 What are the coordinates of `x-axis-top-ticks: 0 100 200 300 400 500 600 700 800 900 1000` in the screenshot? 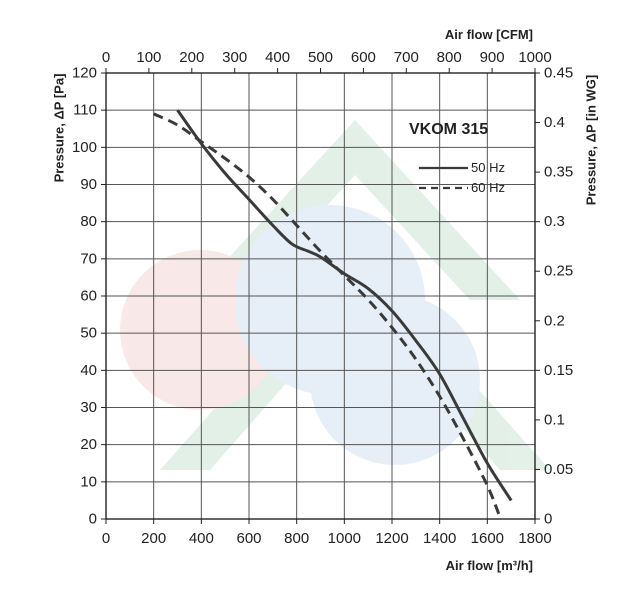 It's located at (327, 61).